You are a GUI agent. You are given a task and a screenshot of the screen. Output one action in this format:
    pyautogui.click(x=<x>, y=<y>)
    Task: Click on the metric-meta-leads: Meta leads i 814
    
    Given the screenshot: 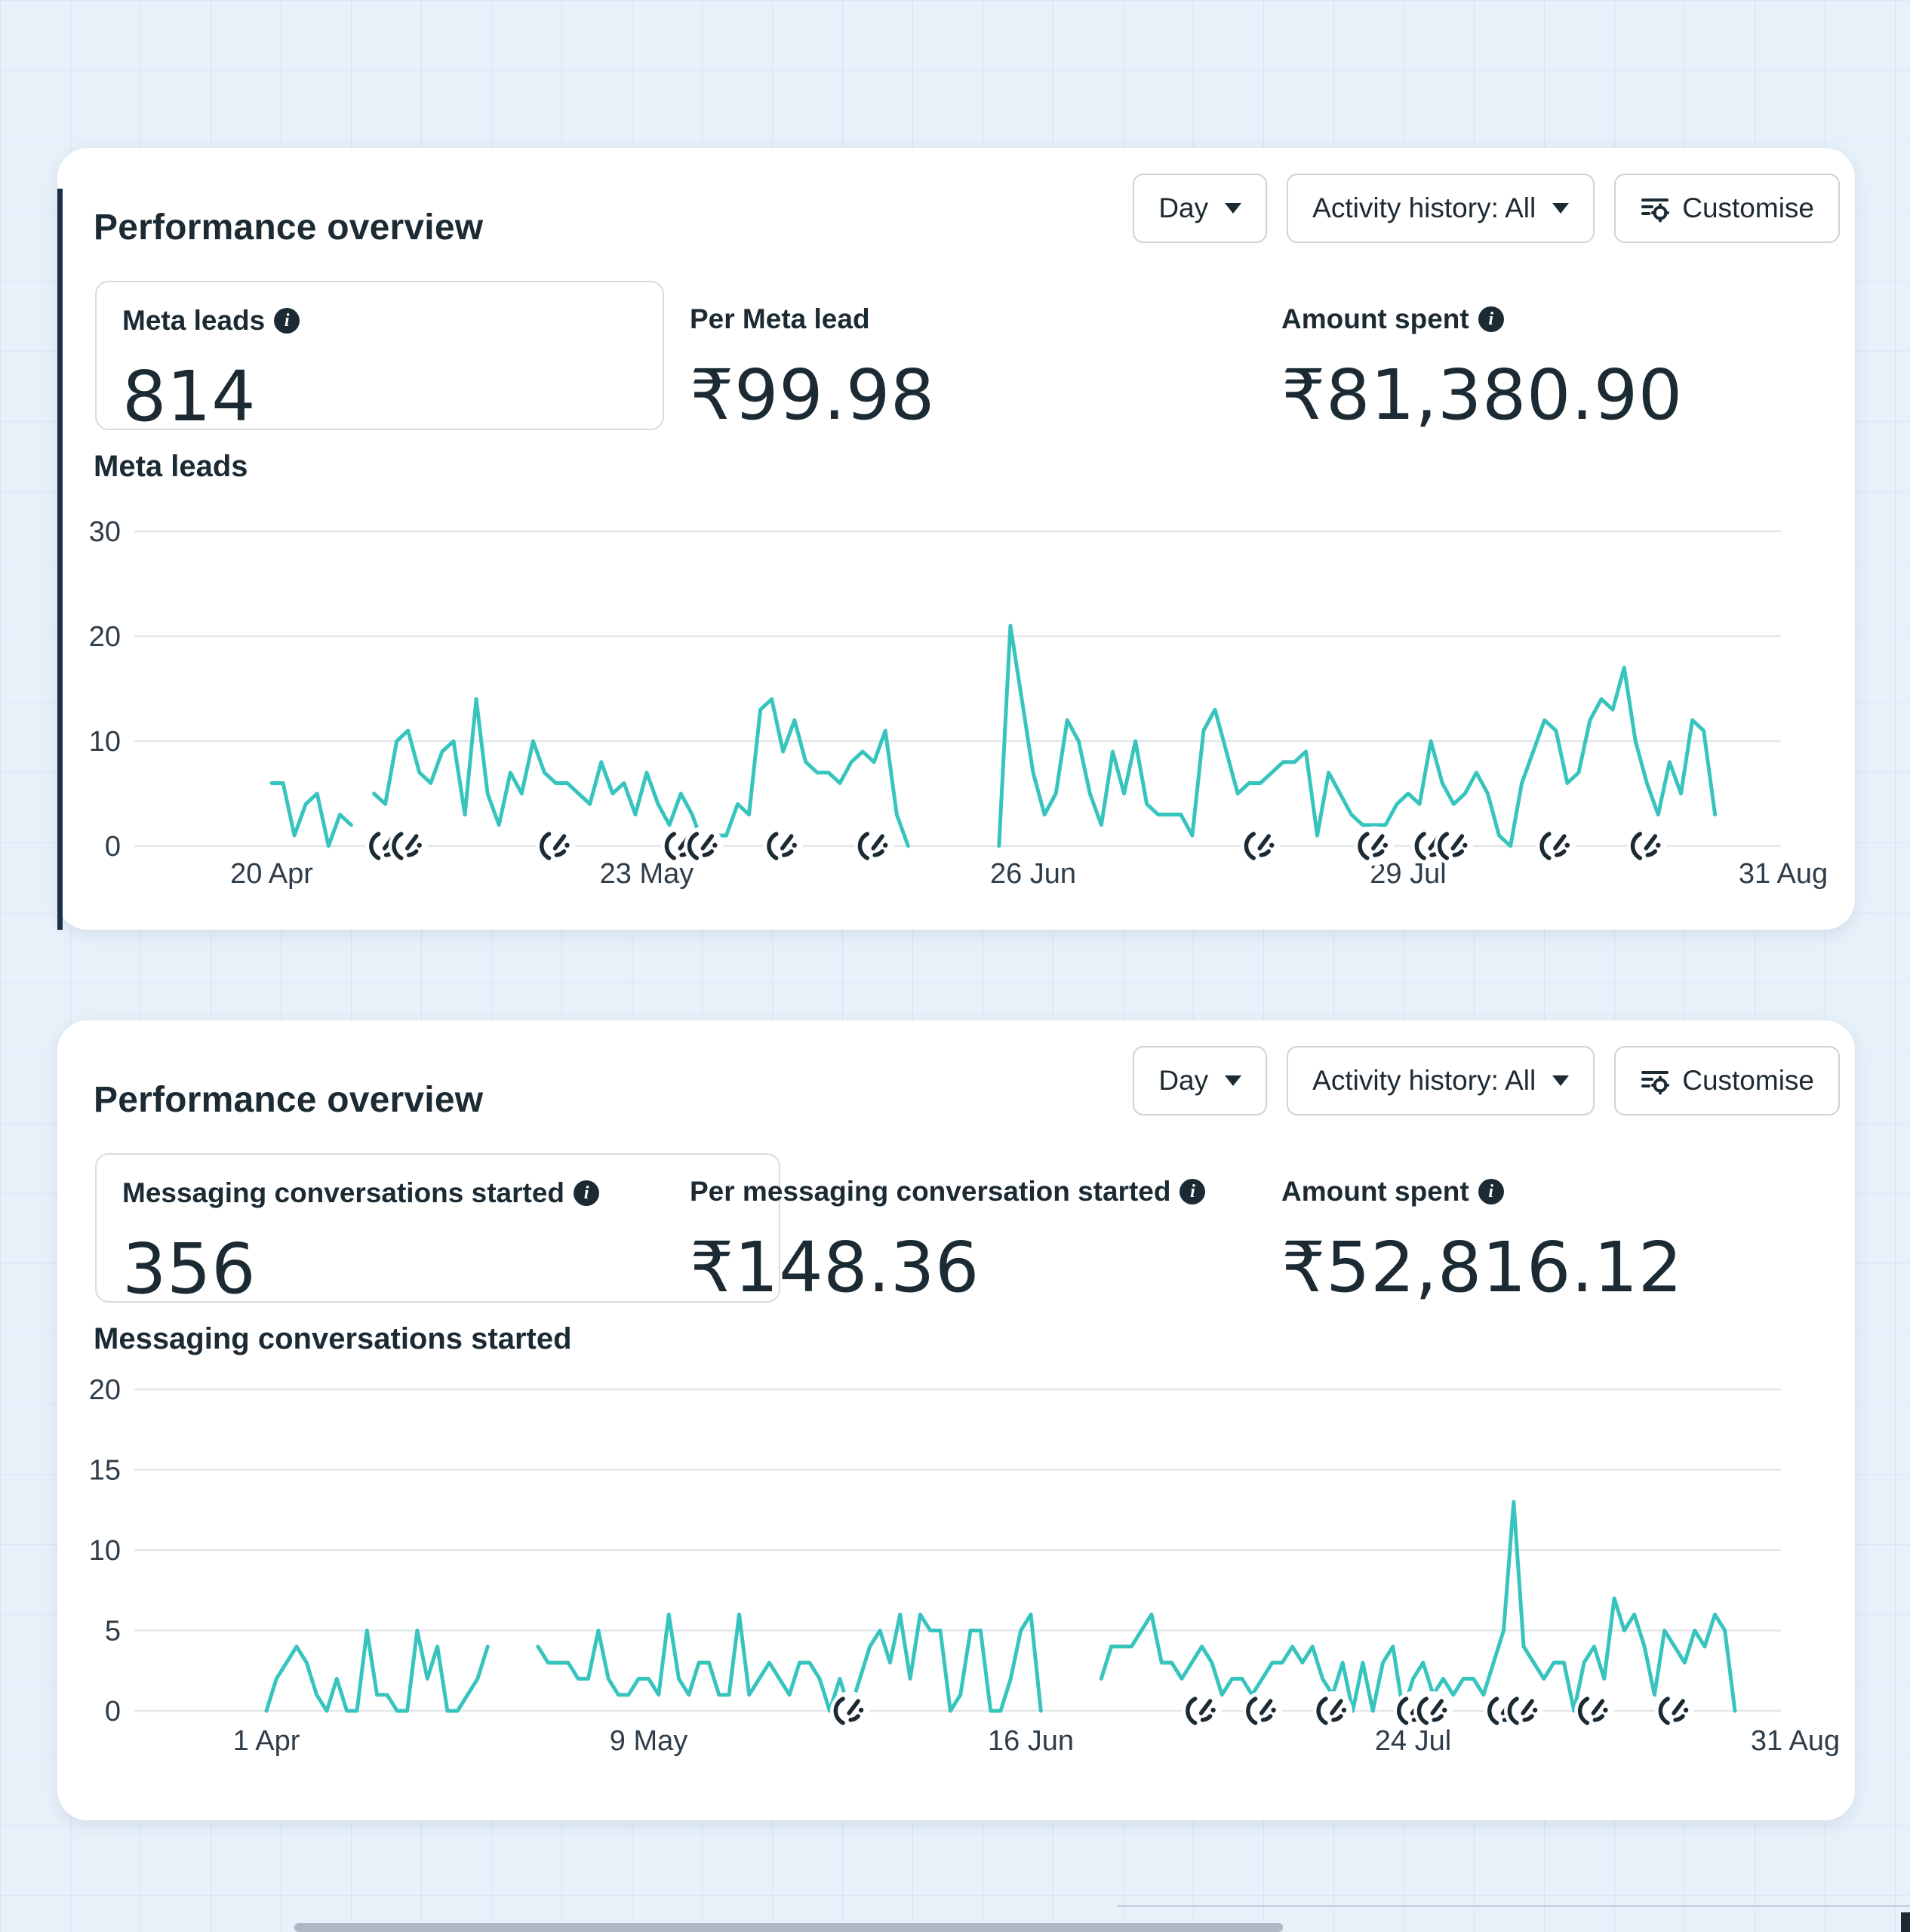 What is the action you would take?
    pyautogui.click(x=379, y=359)
    